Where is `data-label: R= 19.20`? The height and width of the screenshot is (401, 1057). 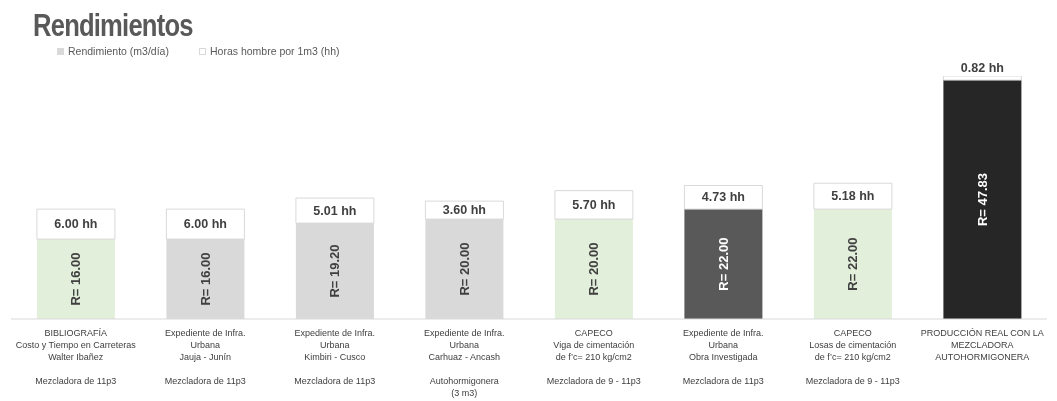
data-label: R= 19.20 is located at coordinates (335, 271).